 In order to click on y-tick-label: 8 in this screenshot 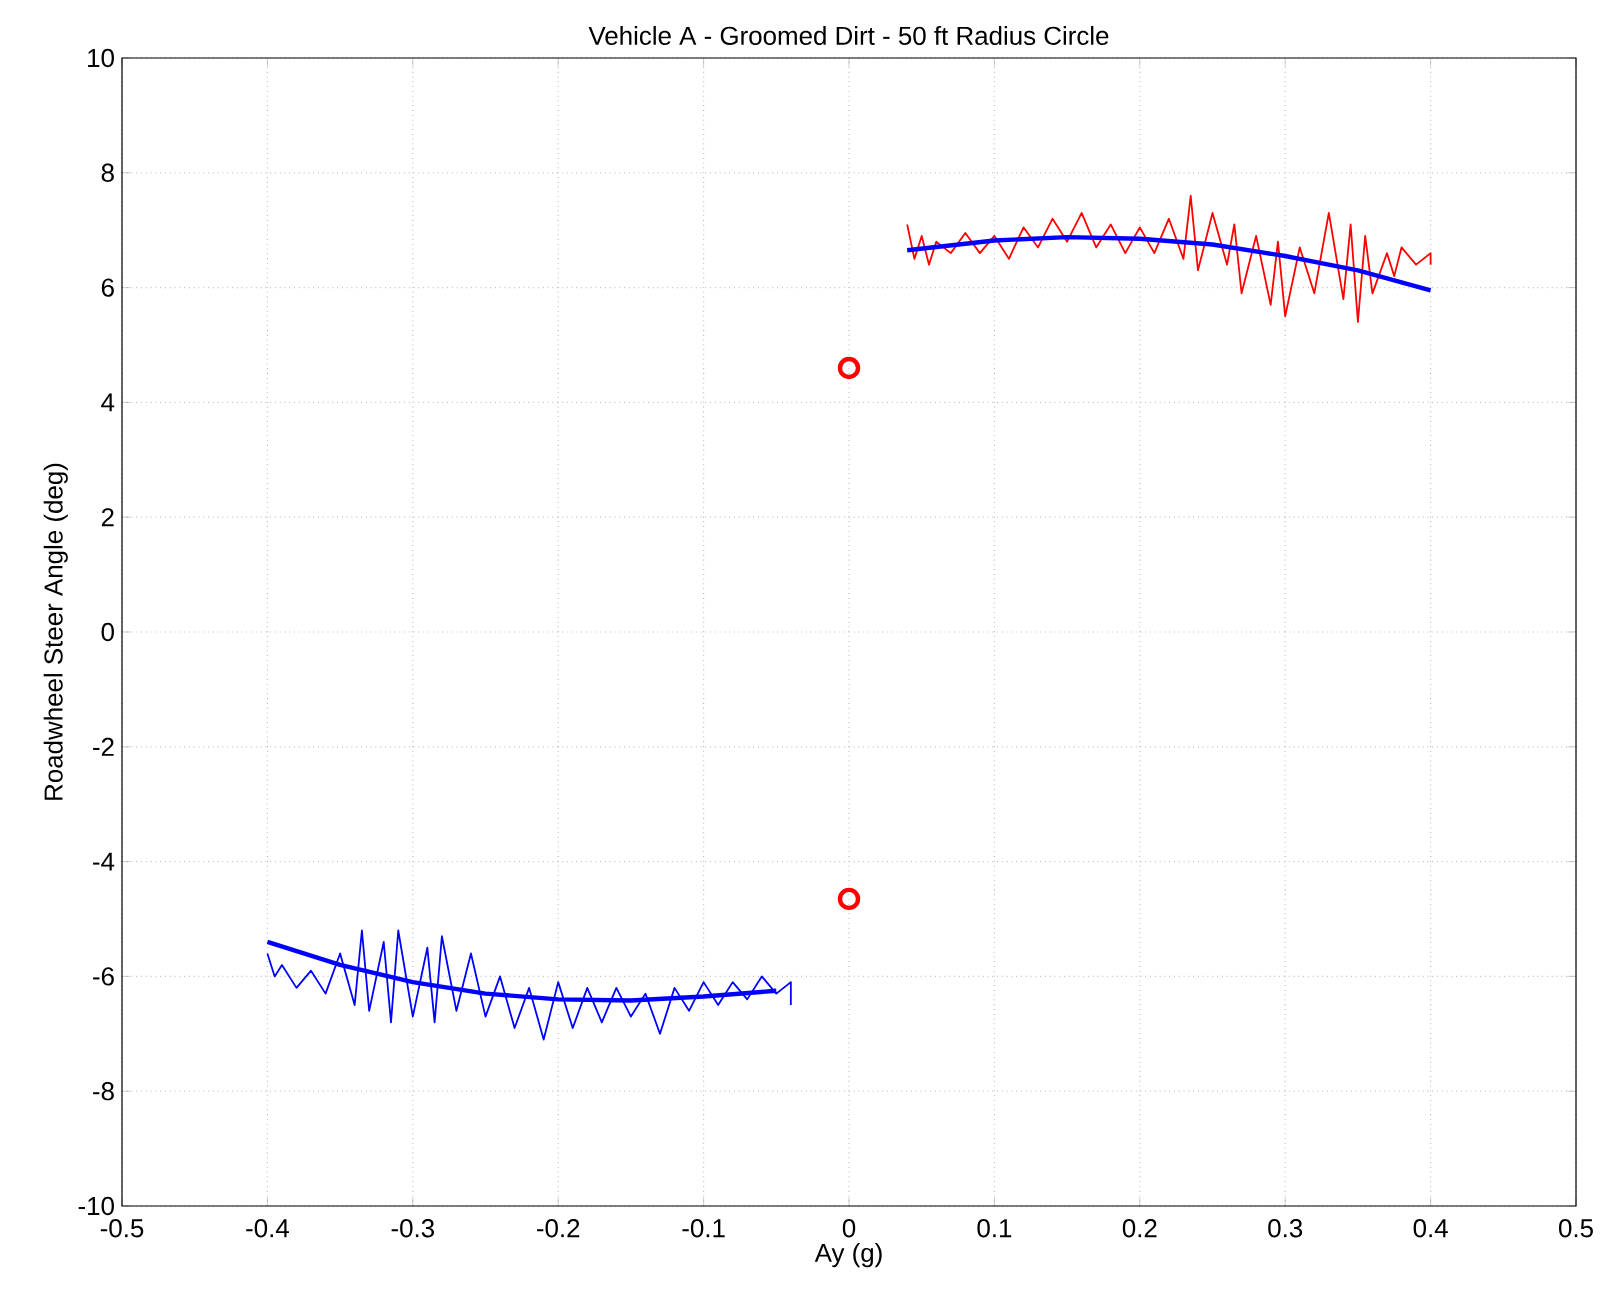, I will do `click(107, 172)`.